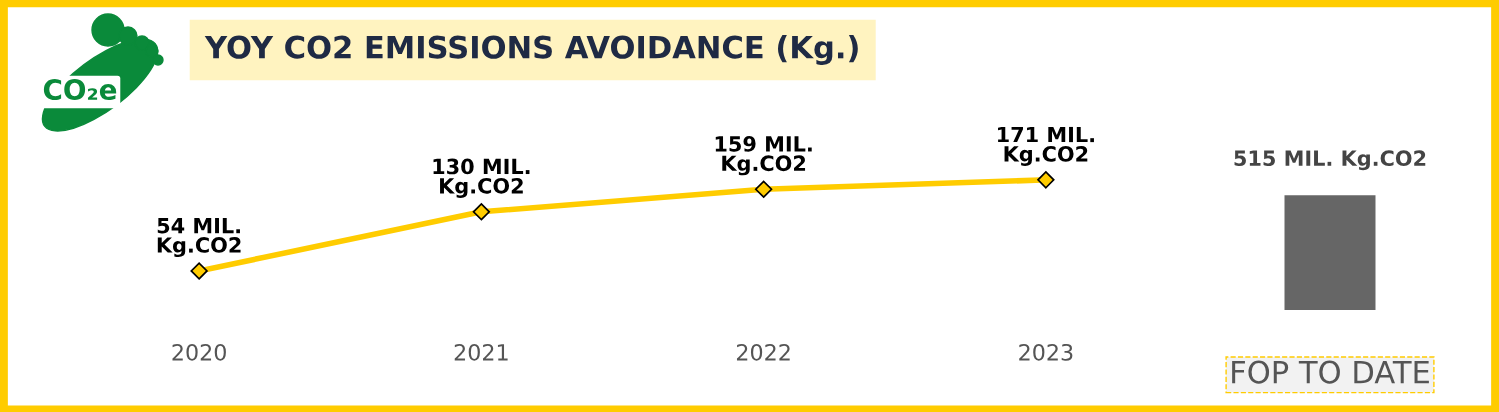 Image resolution: width=1499 pixels, height=412 pixels. Describe the element at coordinates (763, 156) in the screenshot. I see `data-label: 159 MIL. Kg.CO2` at that location.